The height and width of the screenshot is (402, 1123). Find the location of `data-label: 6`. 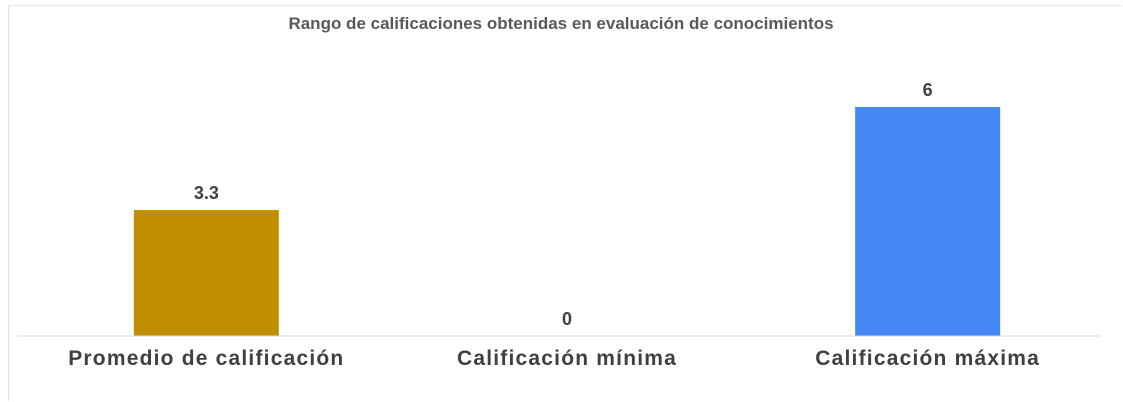

data-label: 6 is located at coordinates (928, 90).